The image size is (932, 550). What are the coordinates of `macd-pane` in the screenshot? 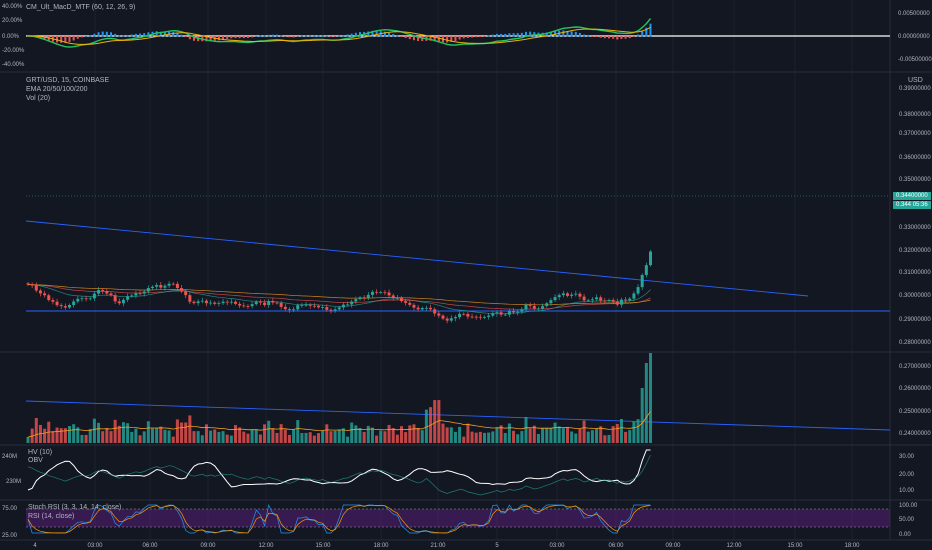 It's located at (458, 33).